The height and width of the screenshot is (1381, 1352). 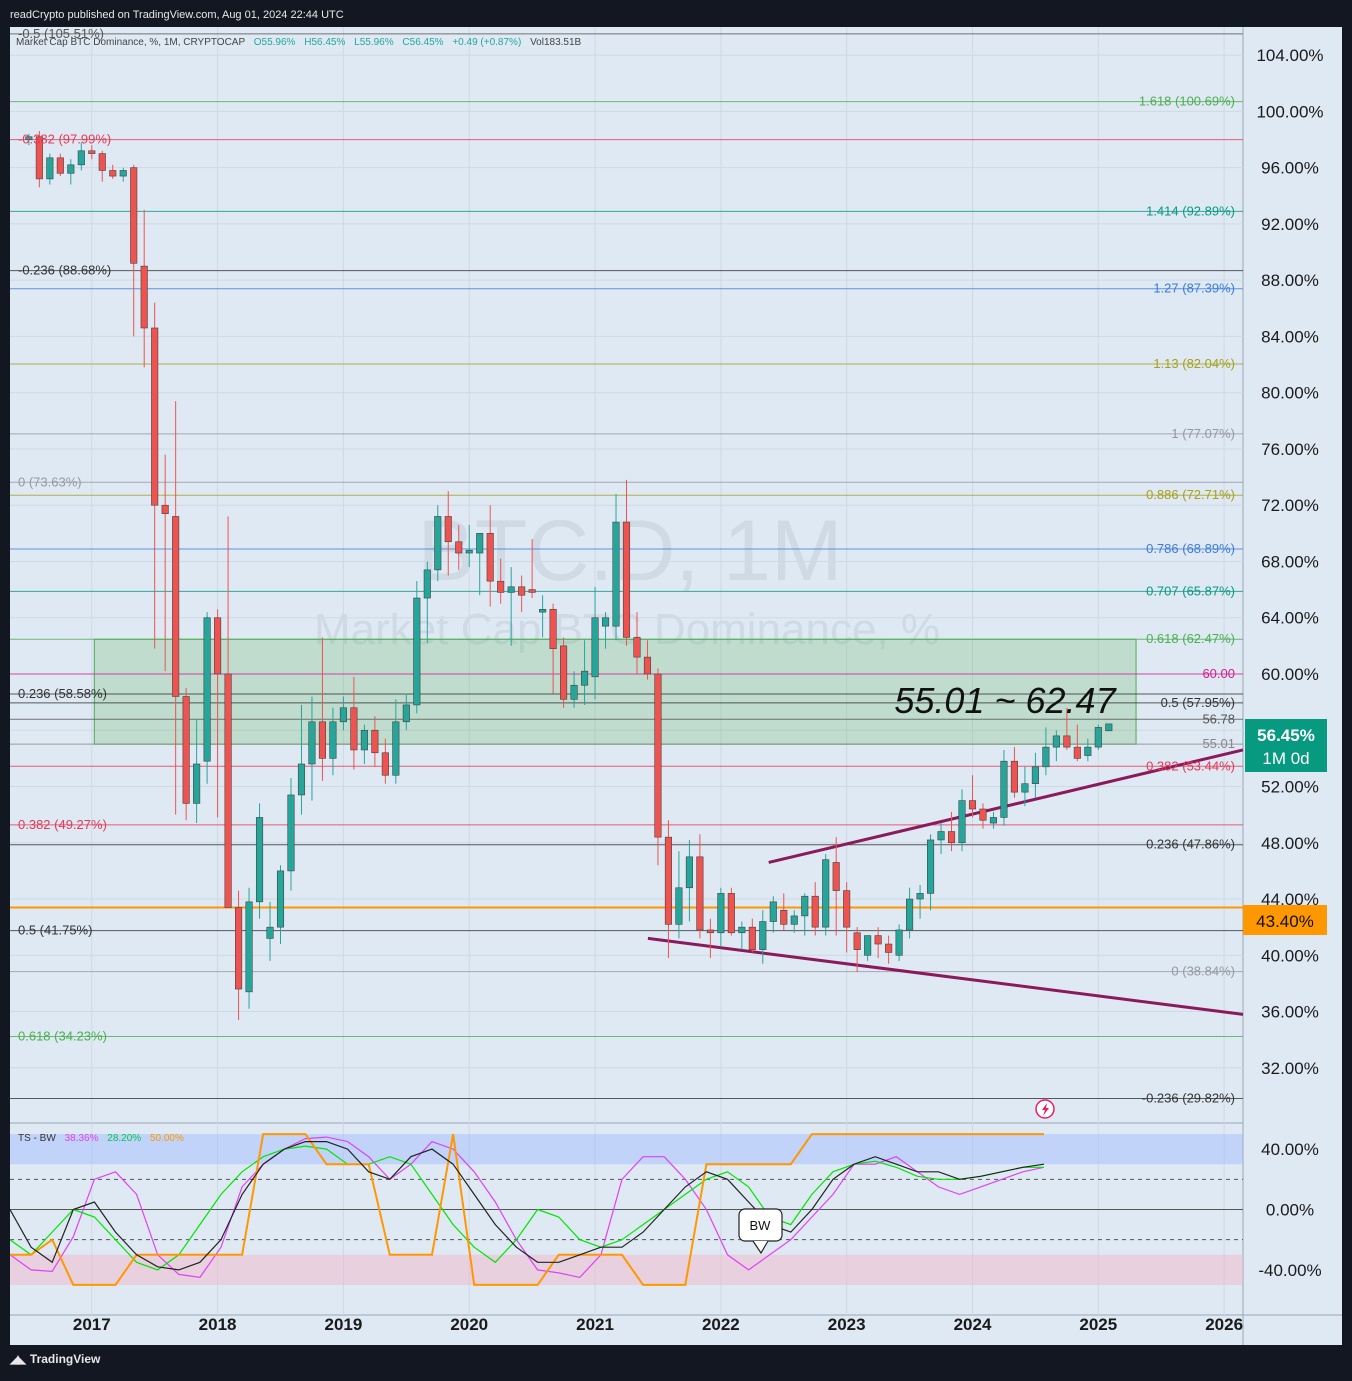 What do you see at coordinates (945, 976) in the screenshot?
I see `trendline-lower` at bounding box center [945, 976].